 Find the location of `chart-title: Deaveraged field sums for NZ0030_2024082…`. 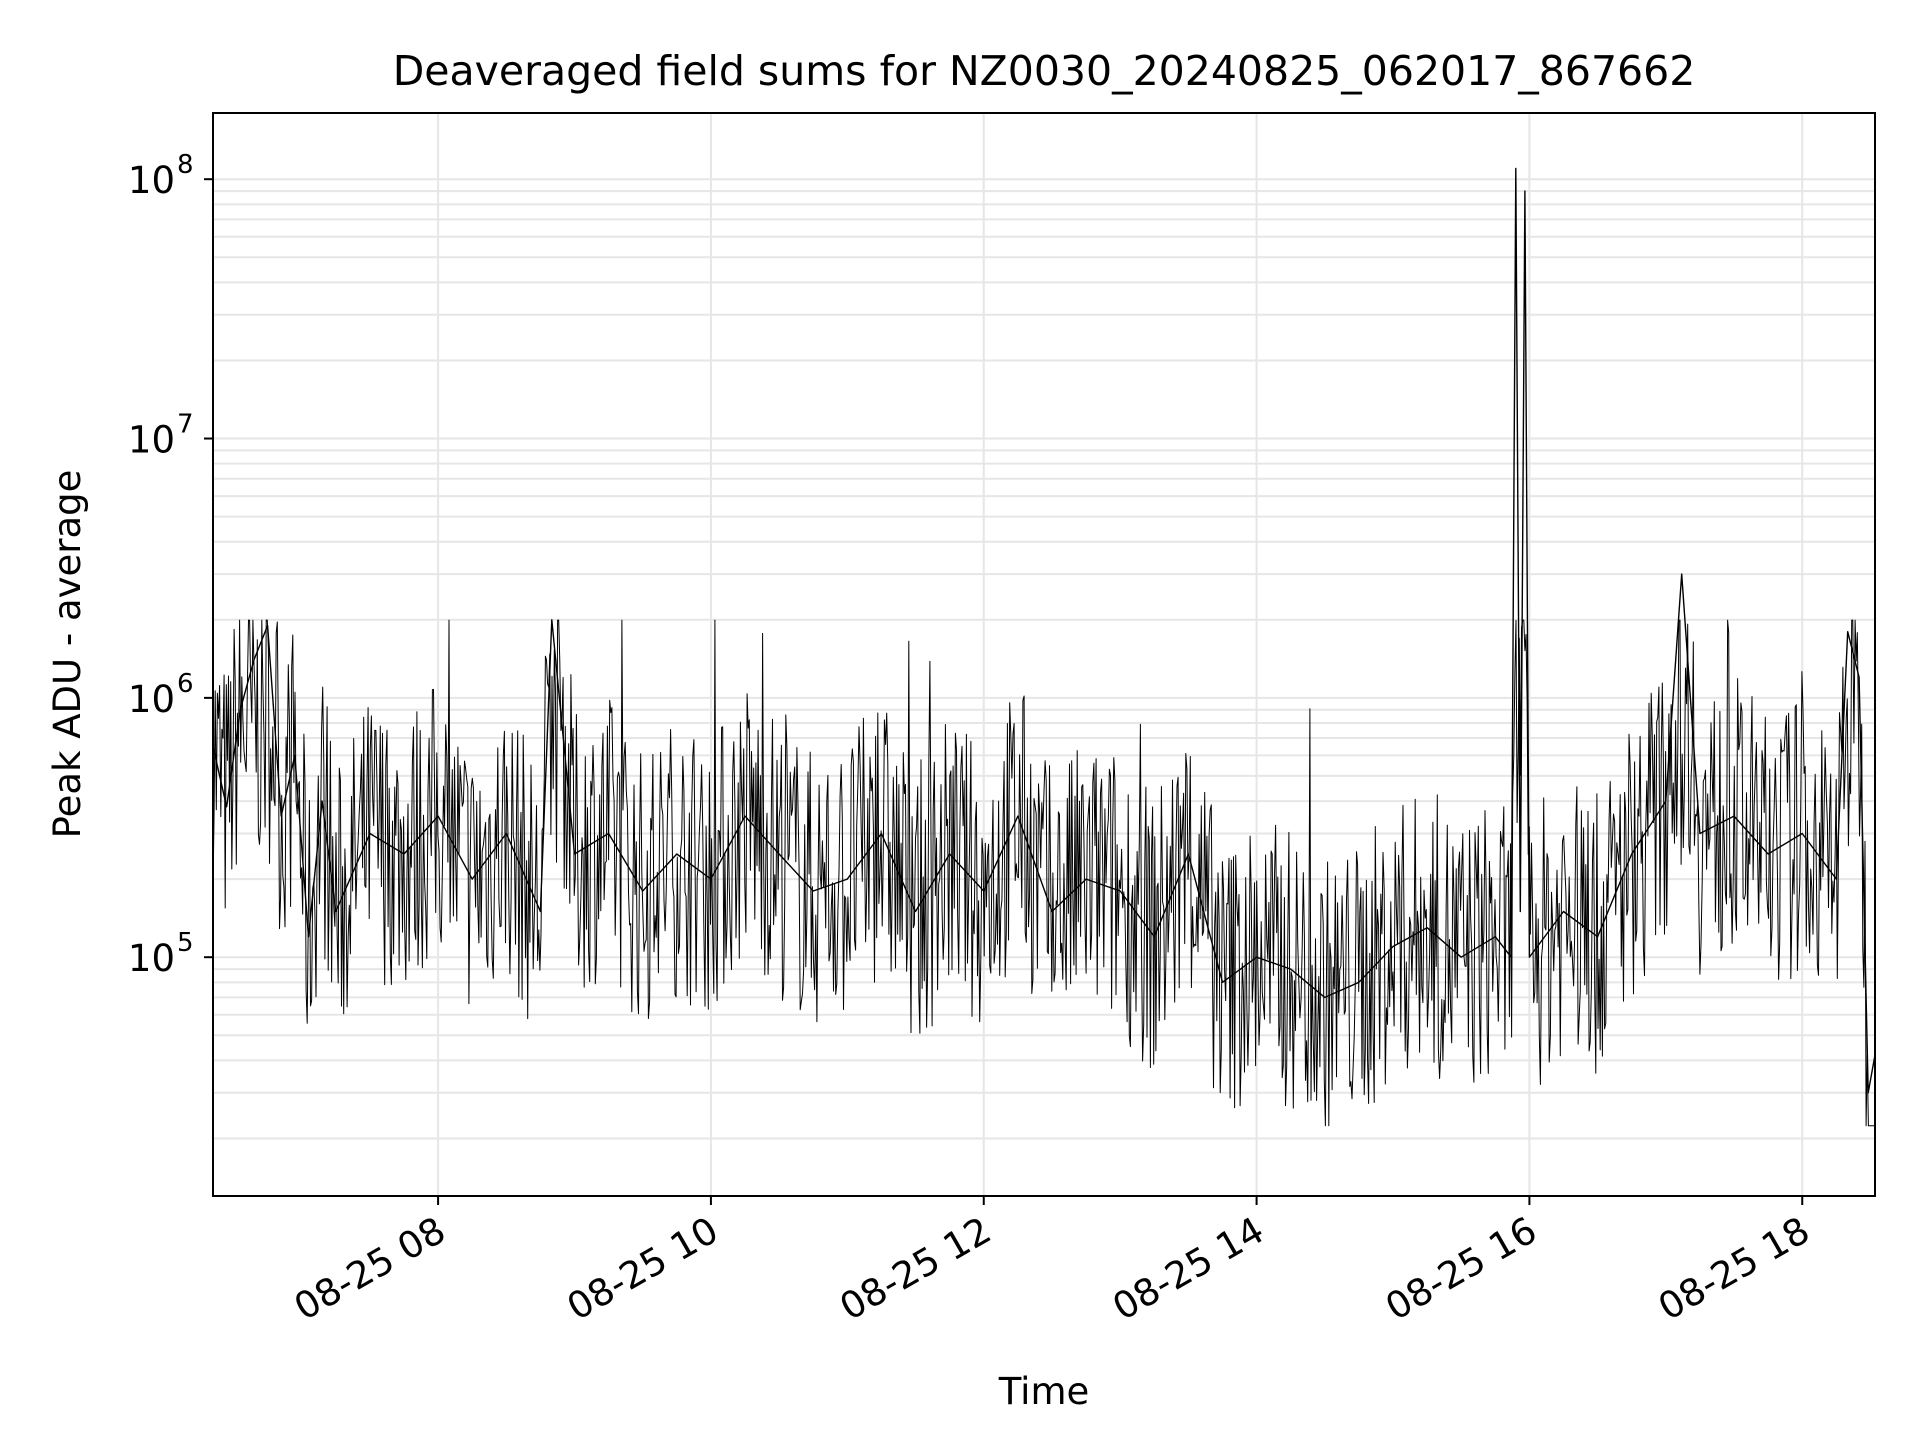

chart-title: Deaveraged field sums for NZ0030_2024082… is located at coordinates (1044, 71).